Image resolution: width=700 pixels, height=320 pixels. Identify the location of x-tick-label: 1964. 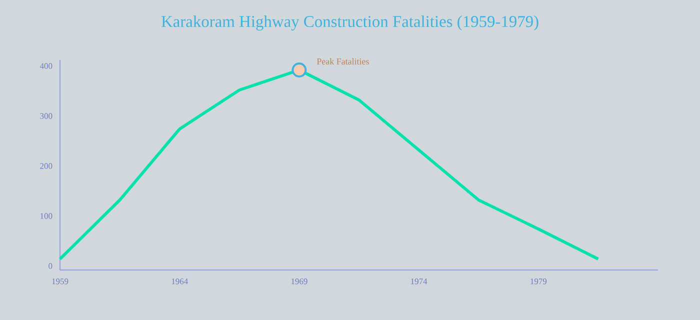
(180, 281).